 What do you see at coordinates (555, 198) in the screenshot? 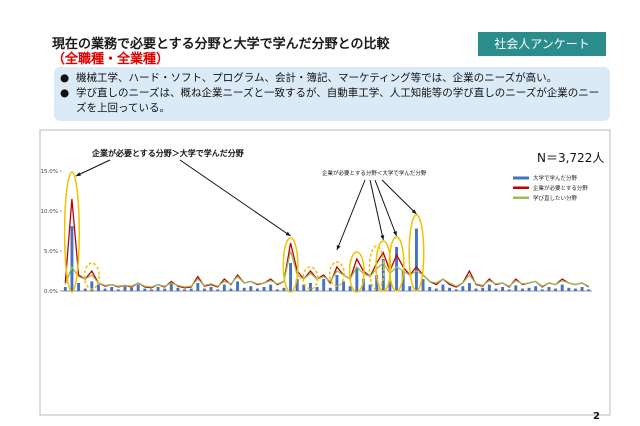
I see `legend-label: 学び直したい分野` at bounding box center [555, 198].